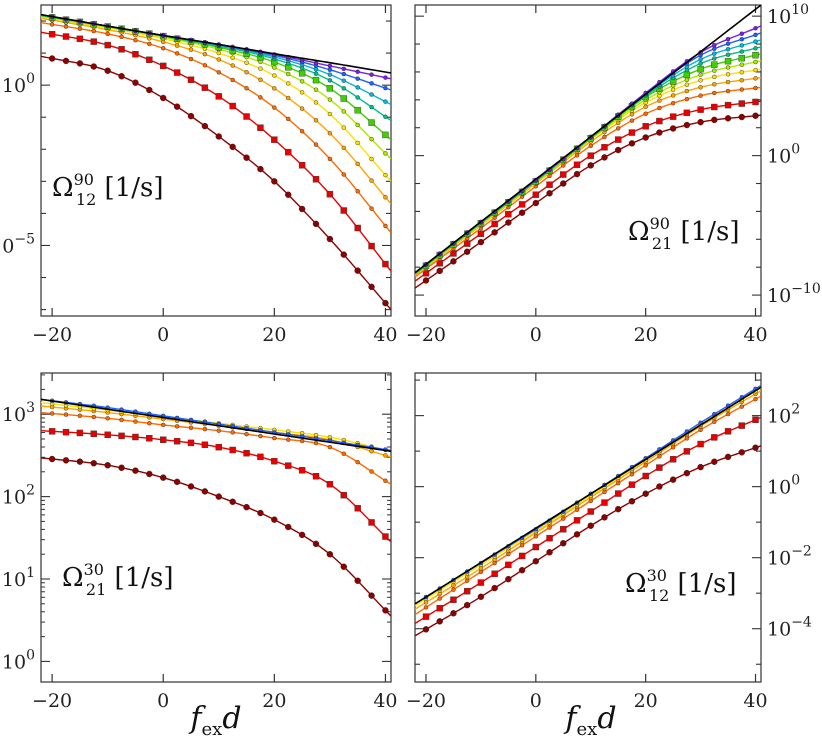  What do you see at coordinates (646, 335) in the screenshot?
I see `x-tick-label: 20` at bounding box center [646, 335].